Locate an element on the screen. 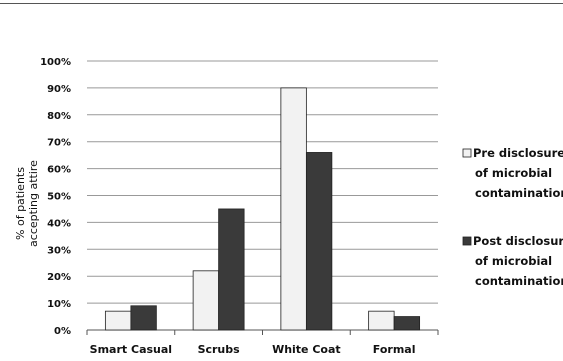  x-category-label: Smart Casual is located at coordinates (131, 349).